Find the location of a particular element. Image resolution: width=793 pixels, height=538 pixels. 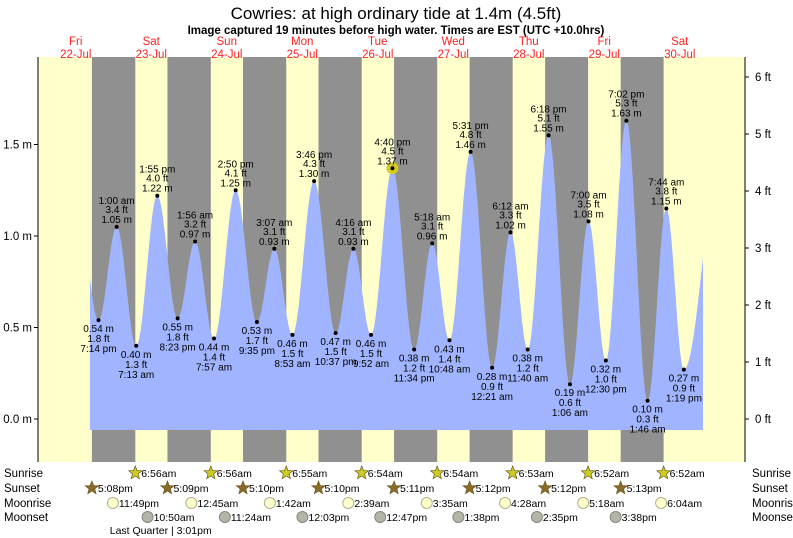

sunrise-time: 6:54am is located at coordinates (385, 474).